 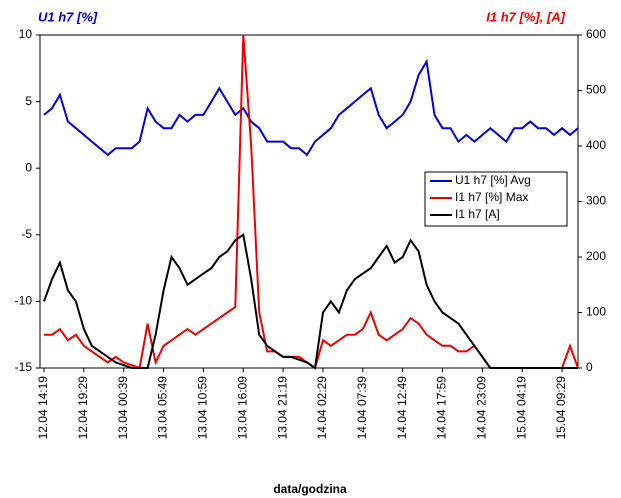 What do you see at coordinates (596, 201) in the screenshot?
I see `y2-tick-label: 300` at bounding box center [596, 201].